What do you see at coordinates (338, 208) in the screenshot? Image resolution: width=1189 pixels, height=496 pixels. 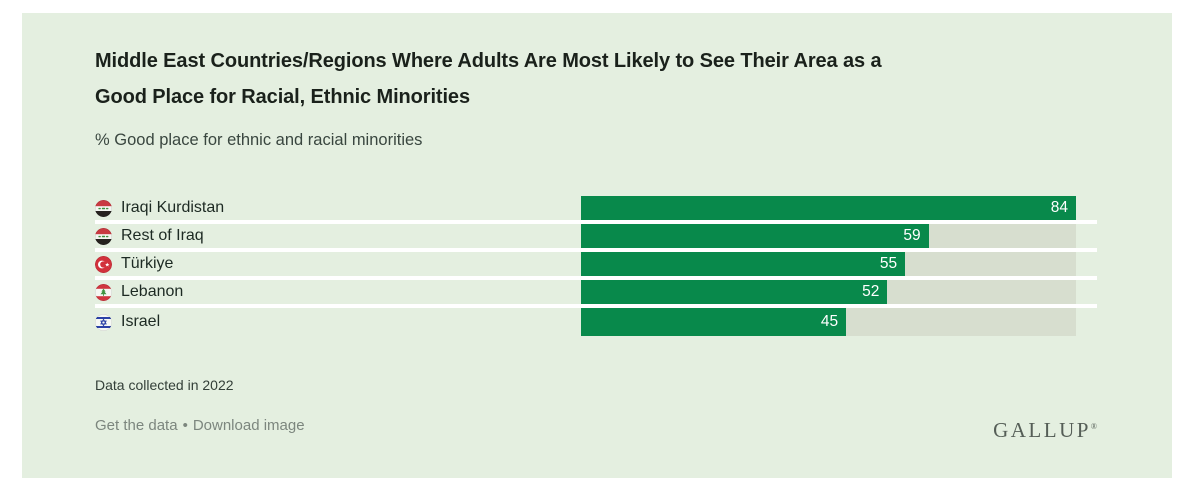 I see `row-label-cell: Iraqi Kurdistan` at bounding box center [338, 208].